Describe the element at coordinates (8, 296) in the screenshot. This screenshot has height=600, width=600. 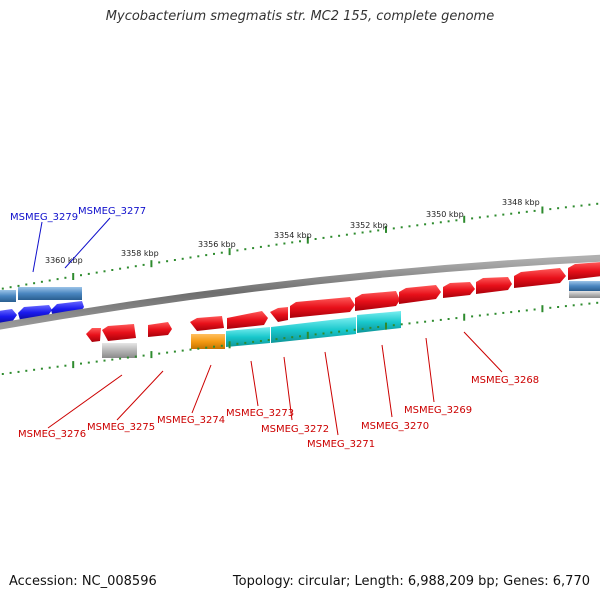
I see `gene-msmeg-3279-segment` at that location.